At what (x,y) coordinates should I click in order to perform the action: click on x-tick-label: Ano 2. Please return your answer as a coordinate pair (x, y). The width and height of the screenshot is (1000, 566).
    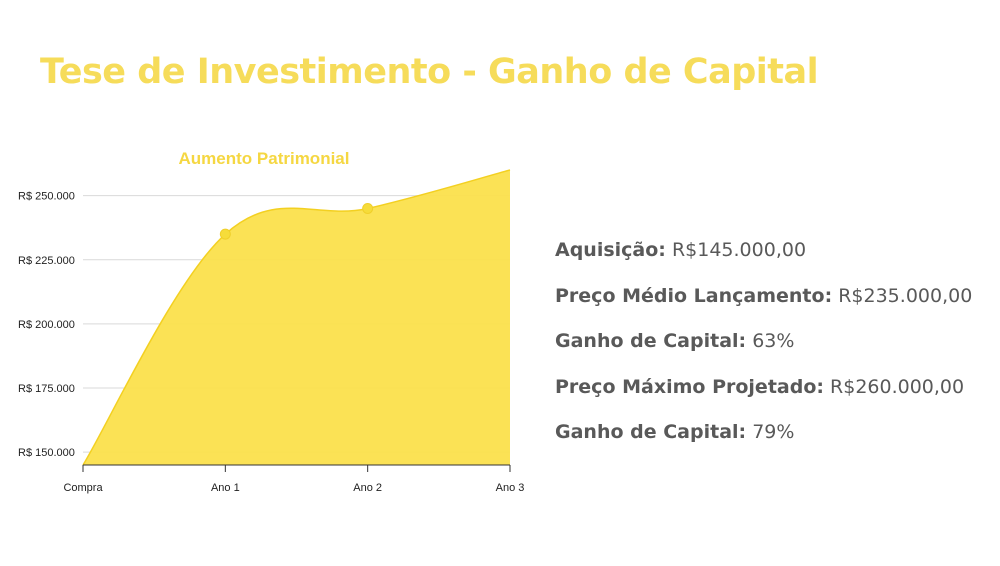
    Looking at the image, I should click on (367, 488).